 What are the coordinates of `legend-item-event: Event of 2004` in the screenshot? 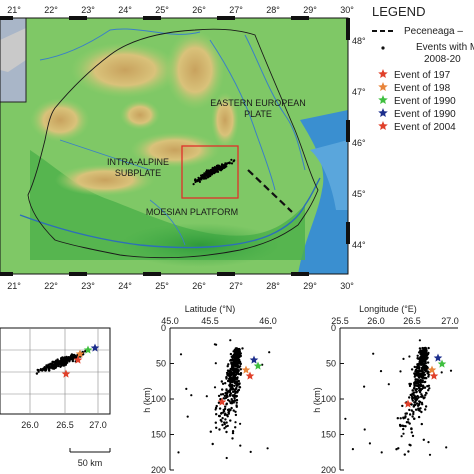 It's located at (425, 127).